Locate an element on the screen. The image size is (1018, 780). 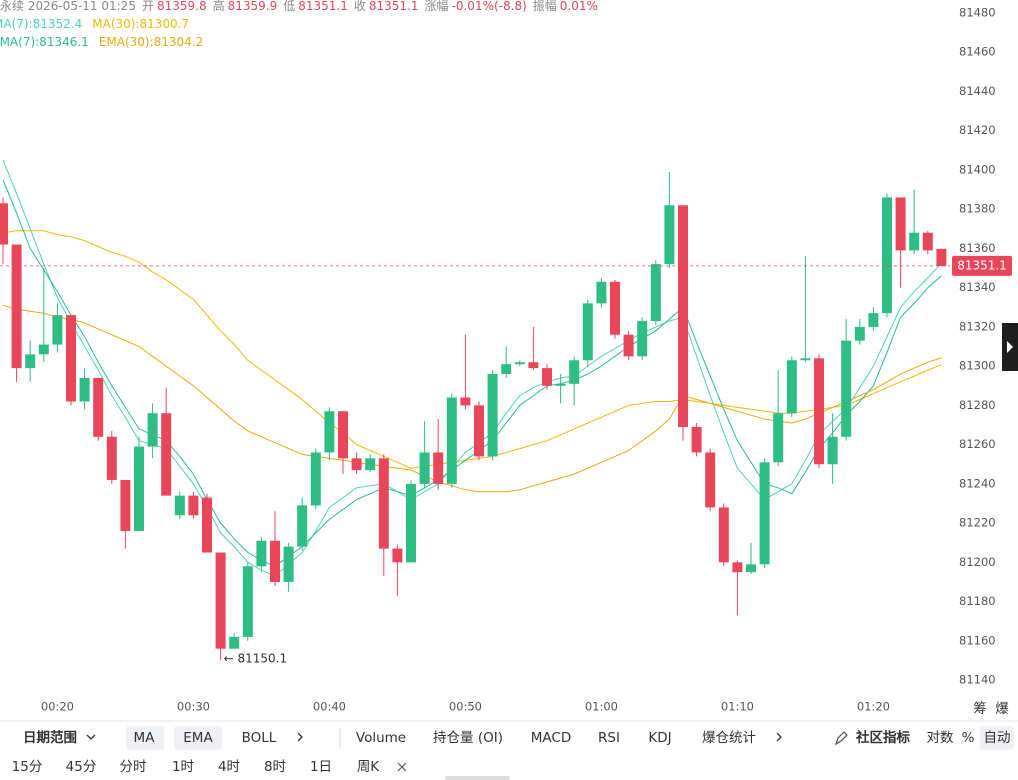
indicator-button: EMA is located at coordinates (198, 738).